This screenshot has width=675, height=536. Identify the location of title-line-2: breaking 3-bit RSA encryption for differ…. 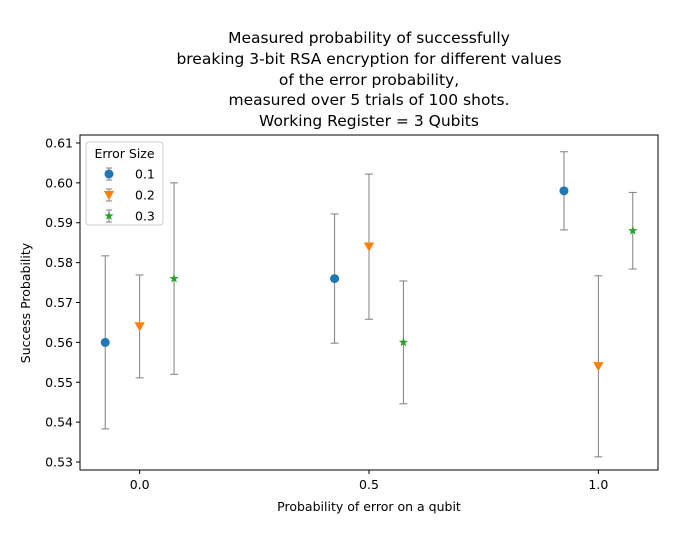
(368, 59).